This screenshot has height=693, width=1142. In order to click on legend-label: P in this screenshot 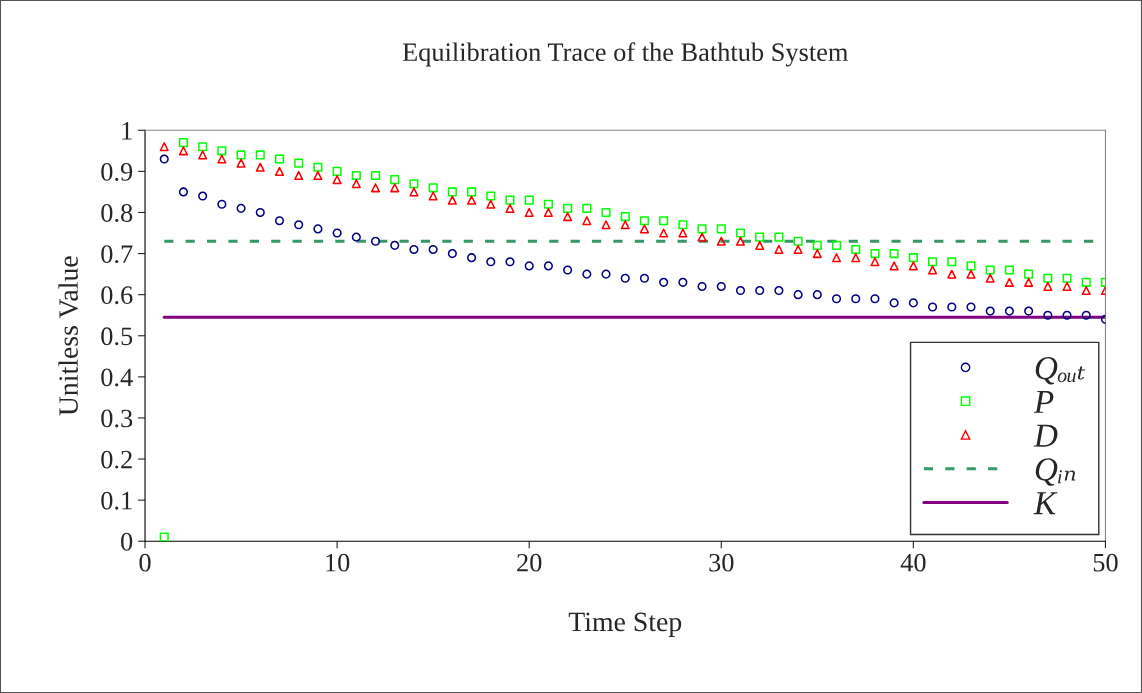, I will do `click(1043, 402)`.